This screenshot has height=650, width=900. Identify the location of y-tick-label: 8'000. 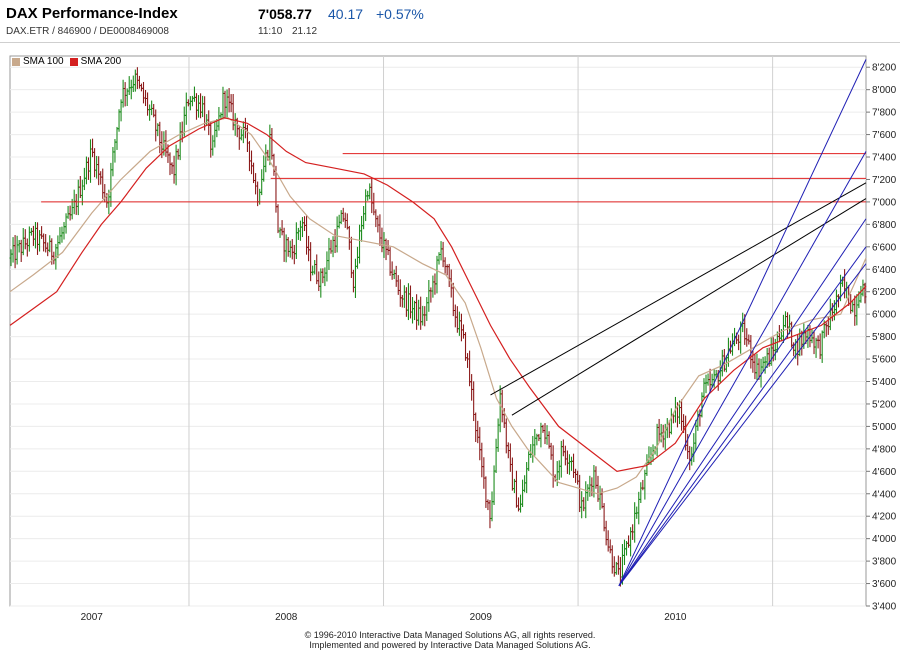
(884, 90).